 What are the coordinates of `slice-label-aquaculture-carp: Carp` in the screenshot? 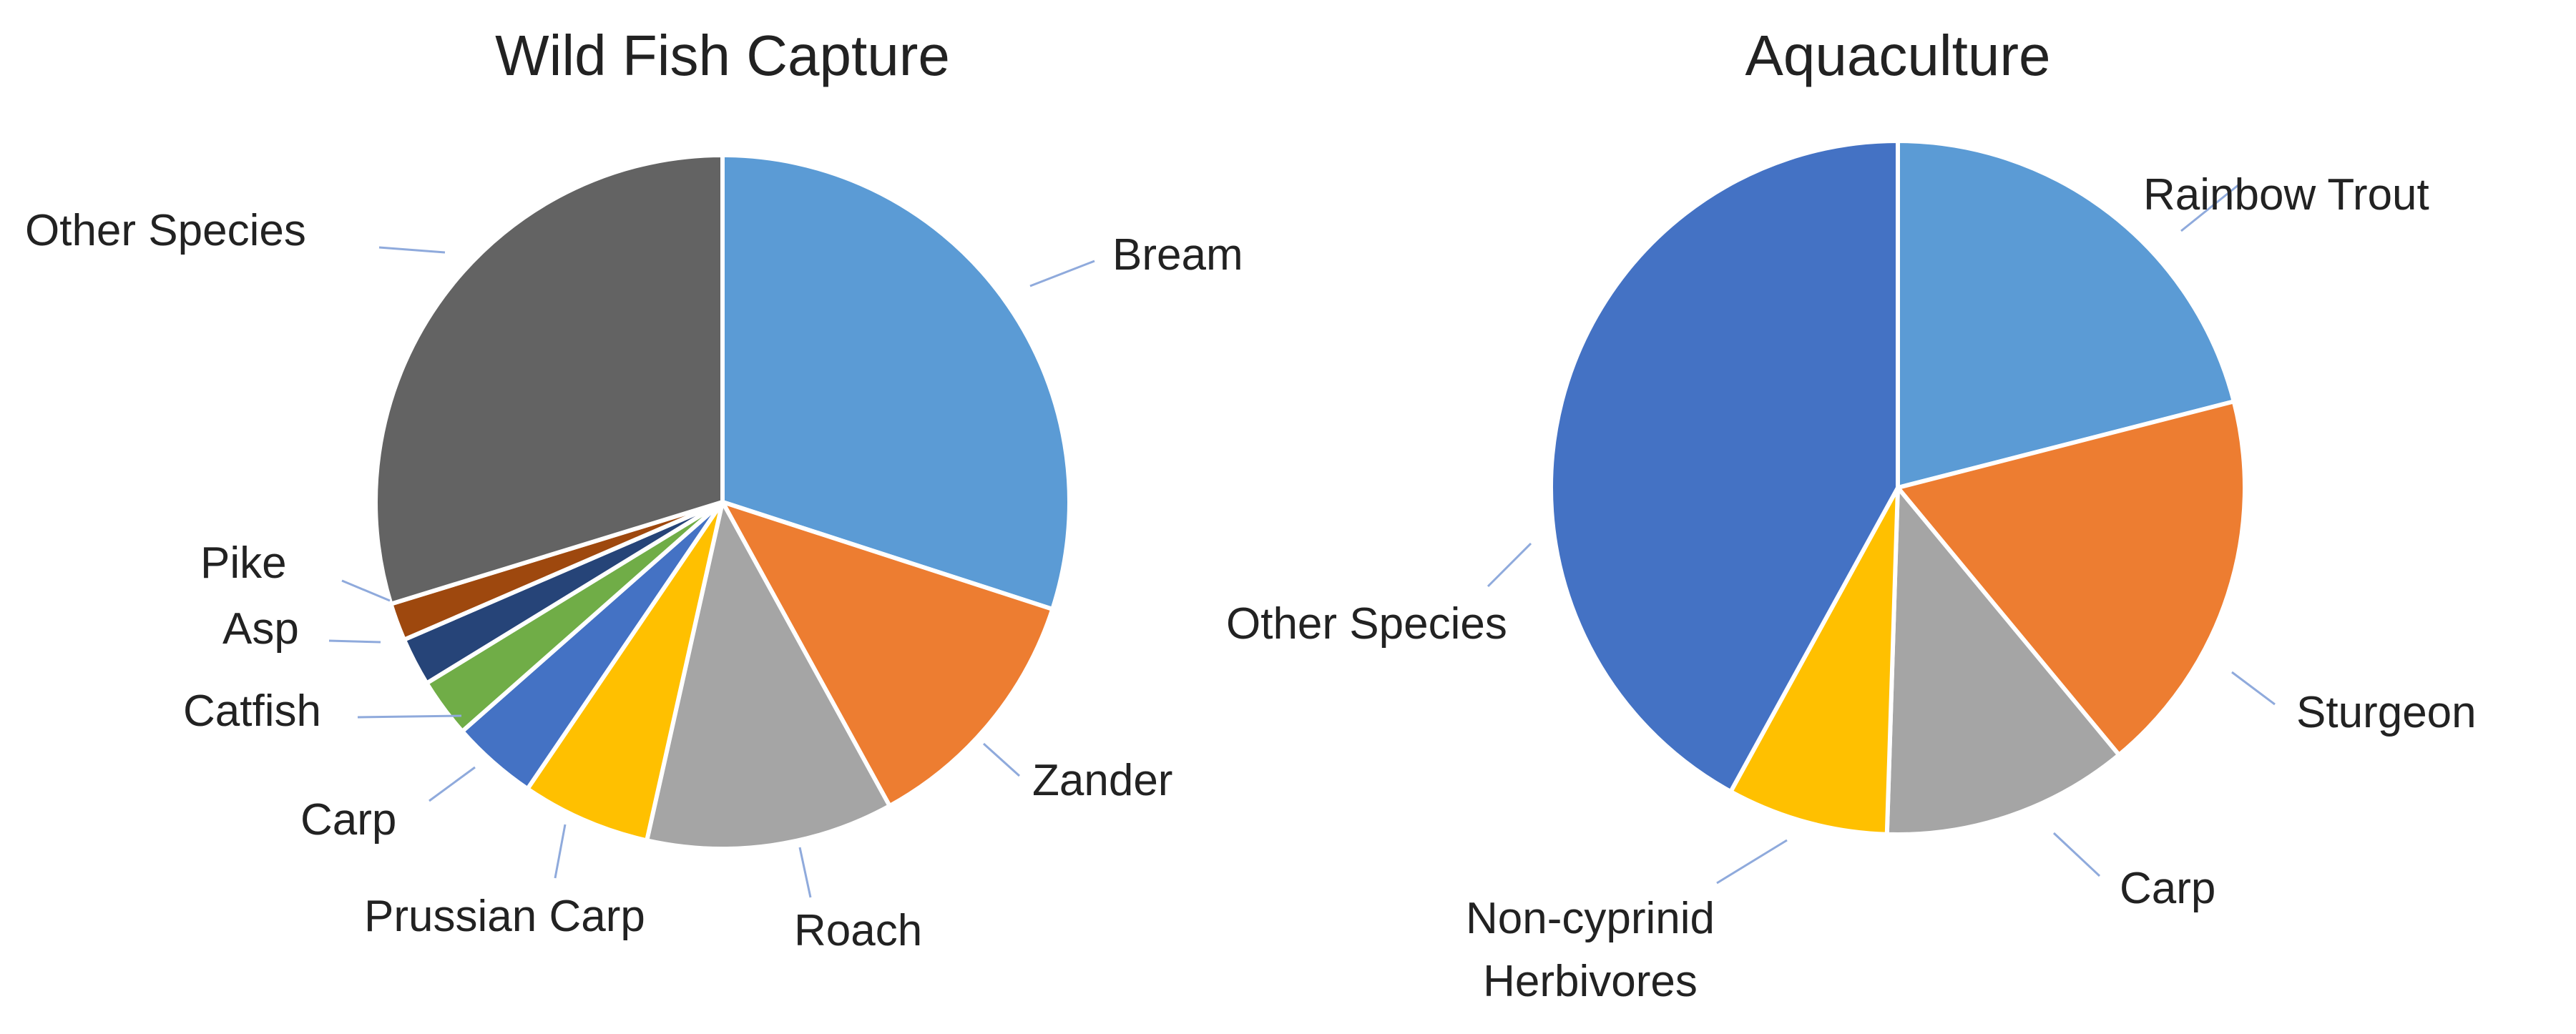 It's located at (2167, 888).